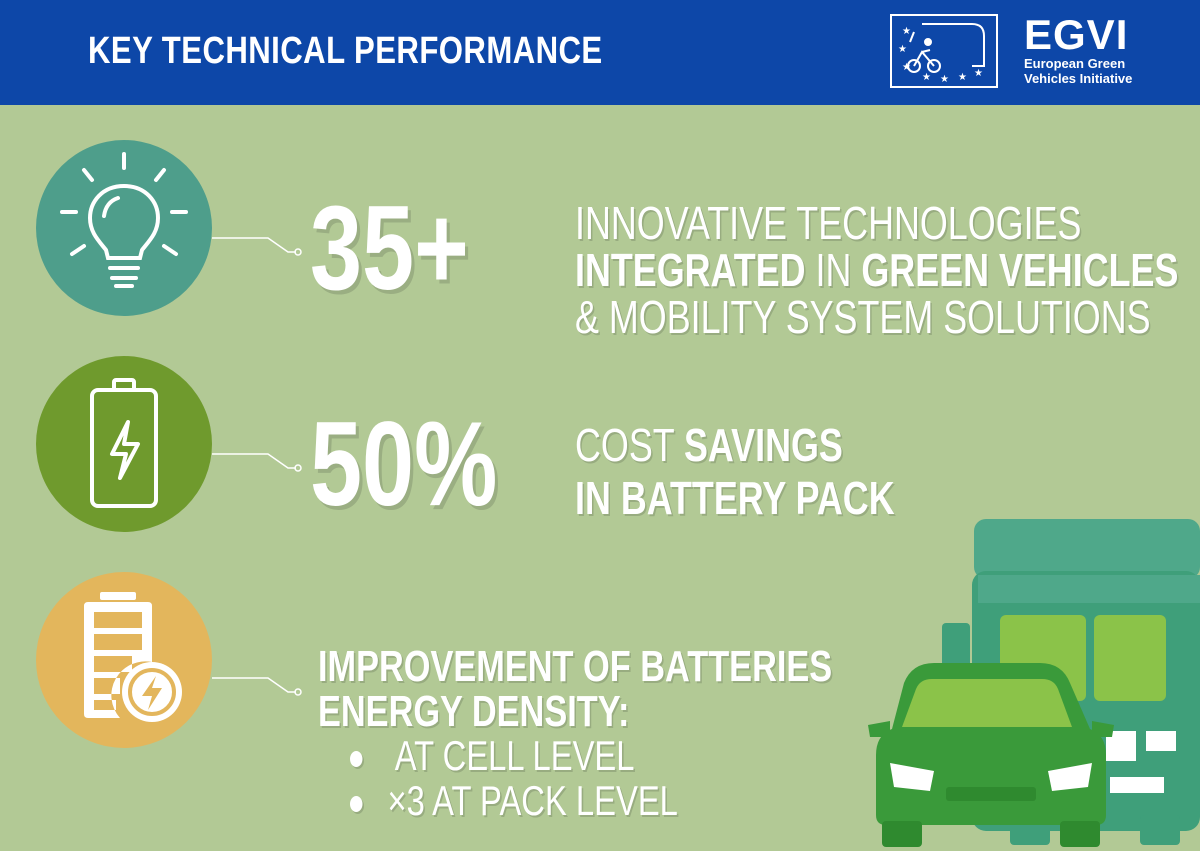 The width and height of the screenshot is (1200, 851). What do you see at coordinates (1076, 34) in the screenshot?
I see `logo-acronym: EGVI` at bounding box center [1076, 34].